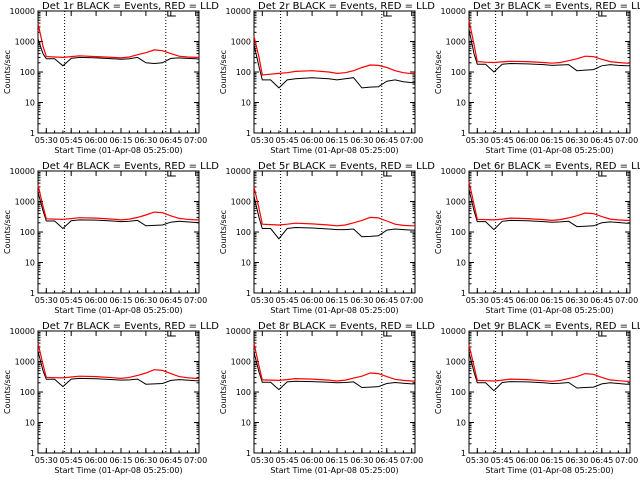  Describe the element at coordinates (346, 166) in the screenshot. I see `panel-title: Det 5r BLACK = Events, RED = LLD` at that location.